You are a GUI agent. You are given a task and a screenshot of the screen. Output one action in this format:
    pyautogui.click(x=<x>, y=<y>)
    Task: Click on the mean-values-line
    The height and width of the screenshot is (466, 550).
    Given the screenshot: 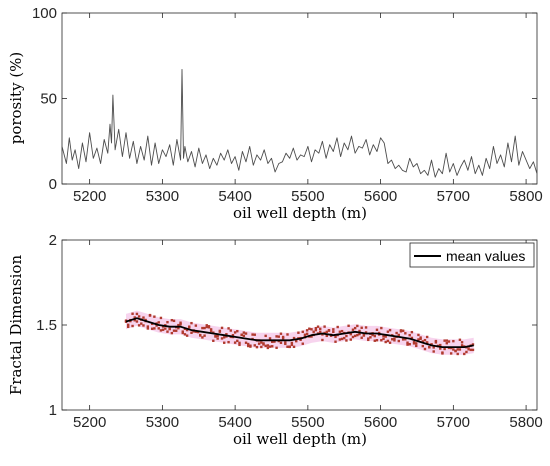 What is the action you would take?
    pyautogui.click(x=299, y=332)
    